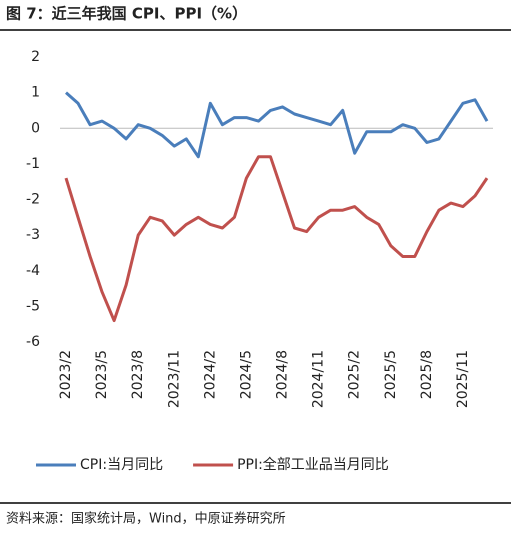 The height and width of the screenshot is (534, 511). What do you see at coordinates (126, 14) in the screenshot?
I see `chart-title: 图 7：近三年我国 CPI、PPI（%）` at bounding box center [126, 14].